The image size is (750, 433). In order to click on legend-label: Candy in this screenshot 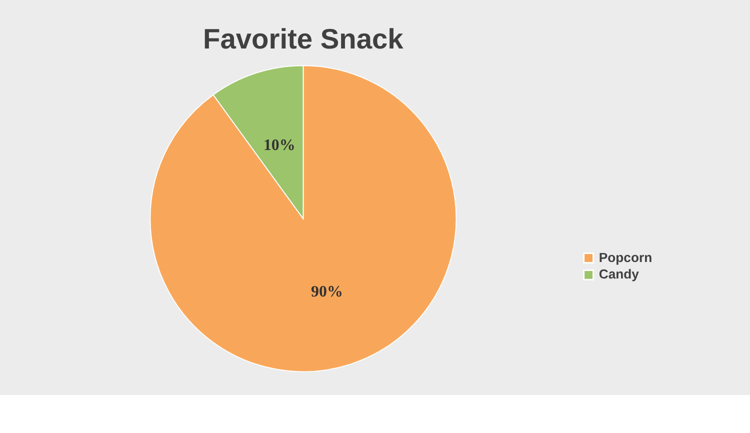, I will do `click(619, 274)`.